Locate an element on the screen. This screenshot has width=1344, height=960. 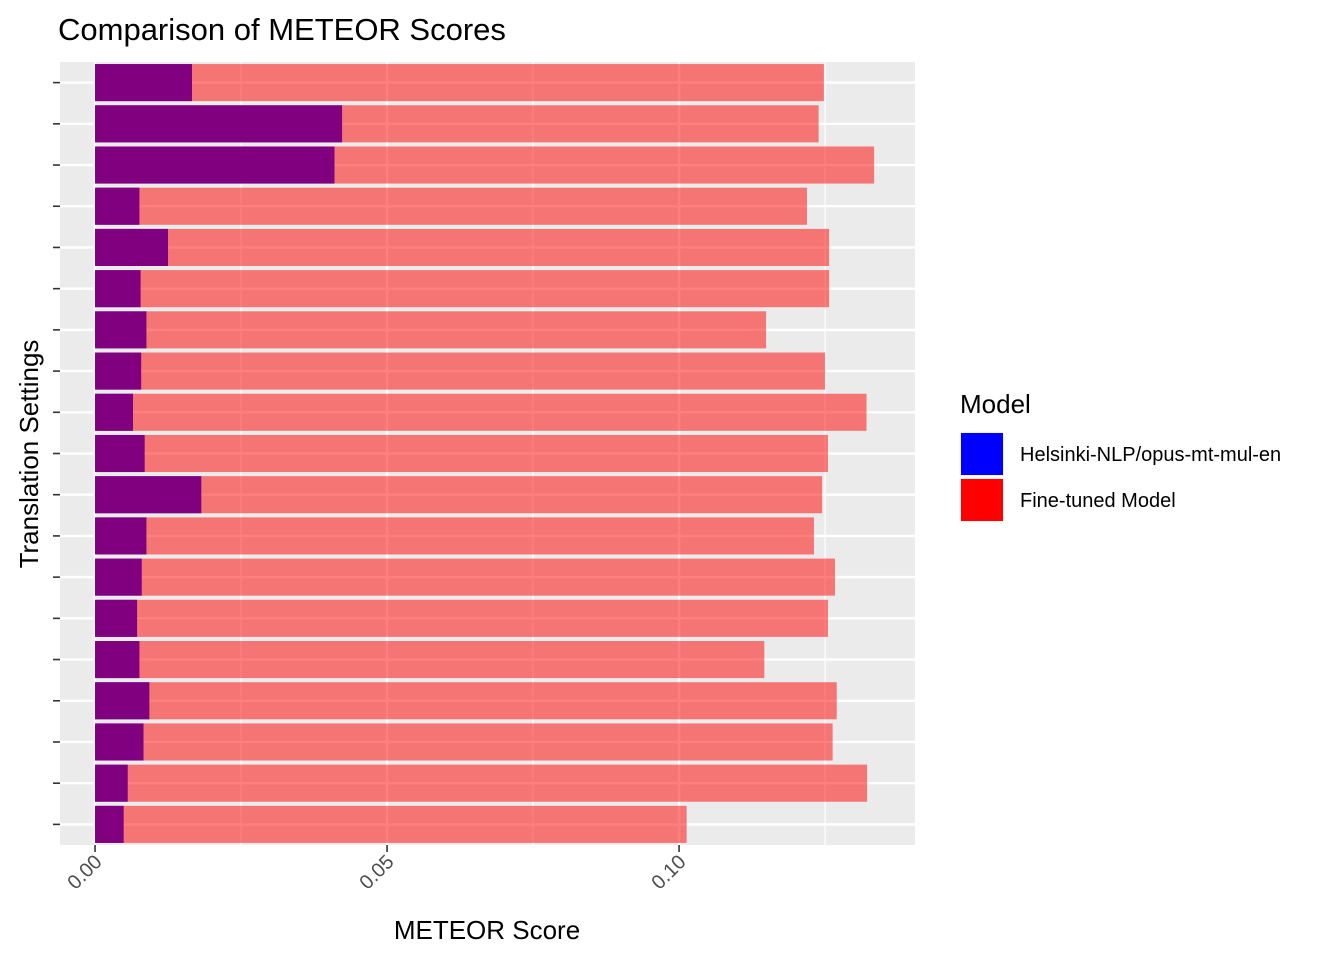
chart-title: Comparison of METEOR Scores is located at coordinates (282, 29).